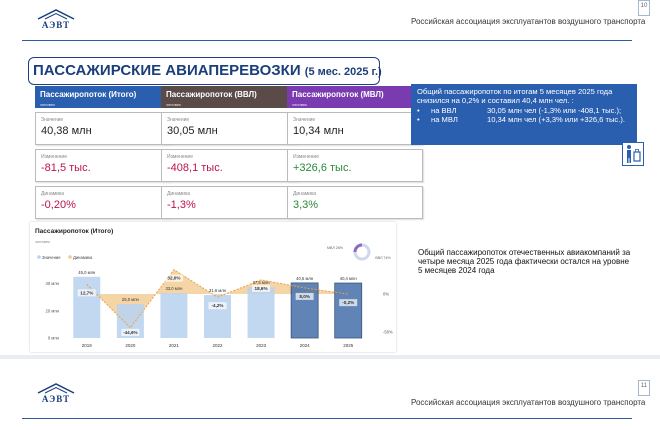 Image resolution: width=660 pixels, height=430 pixels. I want to click on dynamics-area, so click(217, 298).